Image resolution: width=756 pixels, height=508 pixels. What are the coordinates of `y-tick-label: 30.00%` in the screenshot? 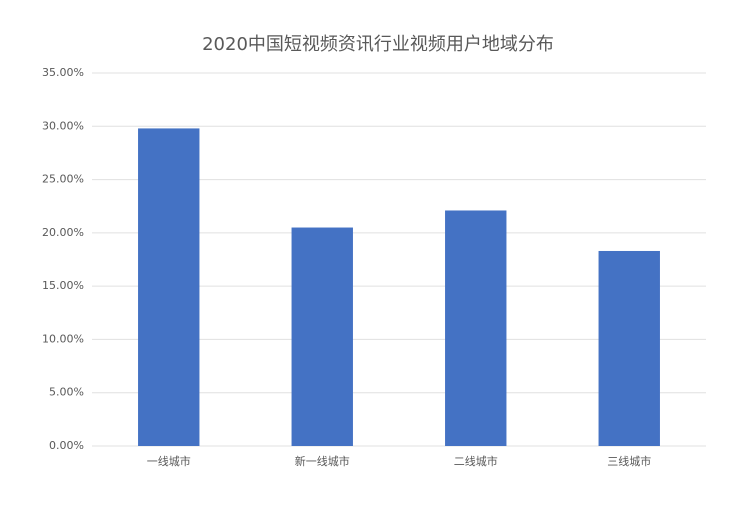 It's located at (63, 125).